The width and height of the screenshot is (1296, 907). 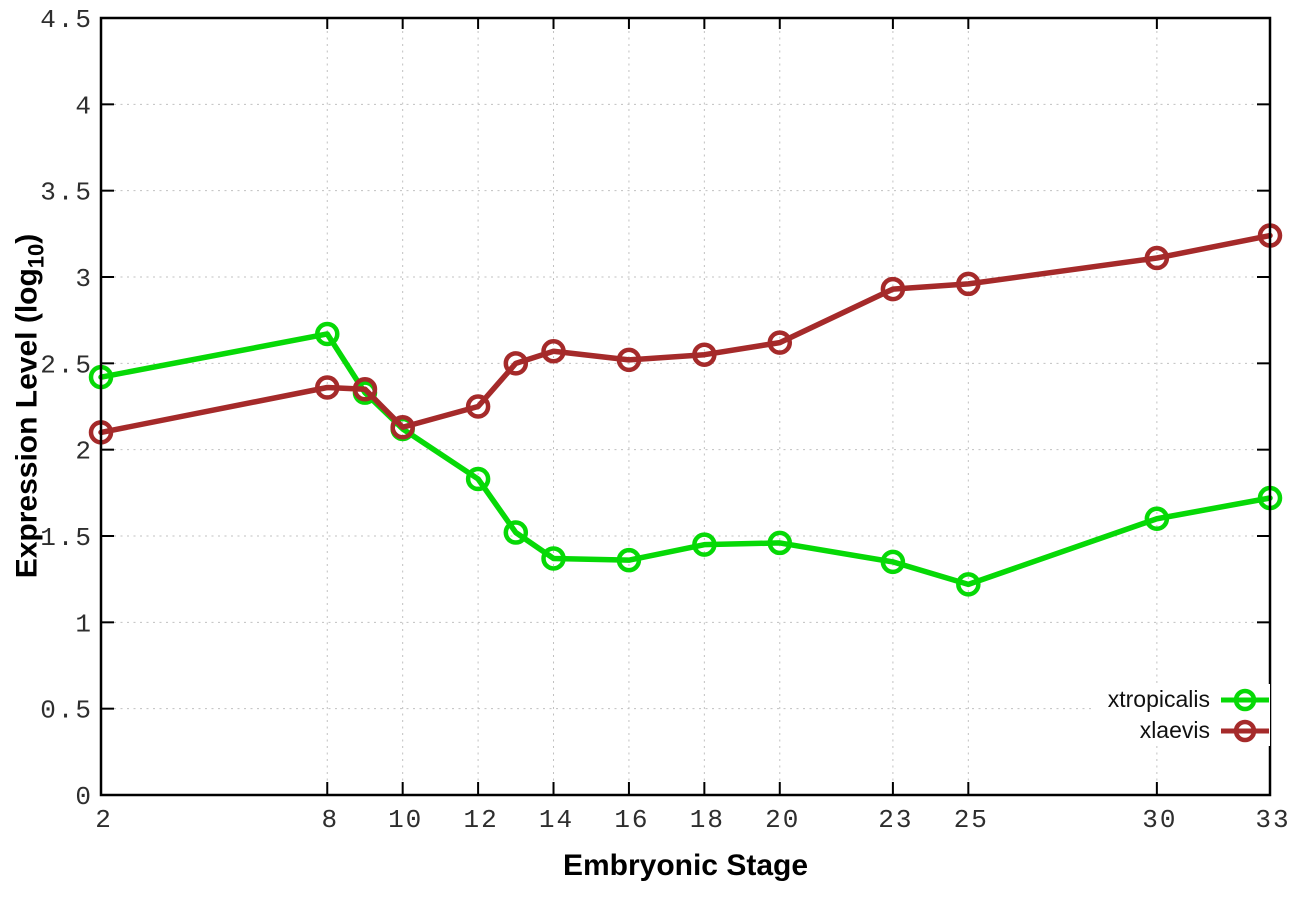 I want to click on x-tick-label-12: 12, so click(x=480, y=820).